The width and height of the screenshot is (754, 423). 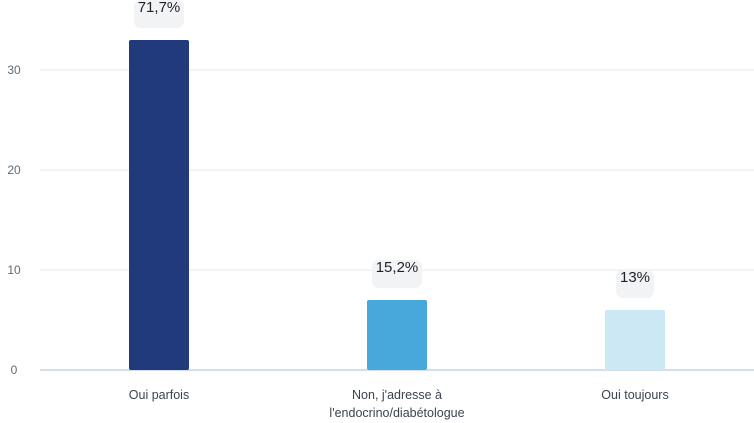 I want to click on x-tick-label: Non, j'adresse à, so click(x=397, y=395).